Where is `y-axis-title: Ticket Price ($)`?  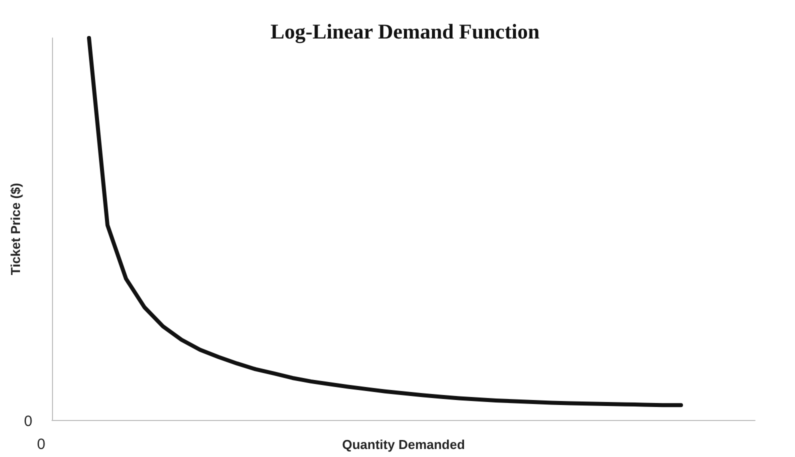
y-axis-title: Ticket Price ($) is located at coordinates (15, 229).